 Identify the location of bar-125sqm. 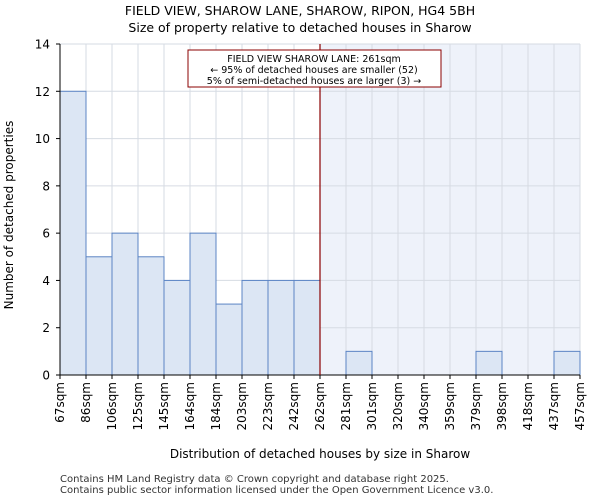
(151, 316).